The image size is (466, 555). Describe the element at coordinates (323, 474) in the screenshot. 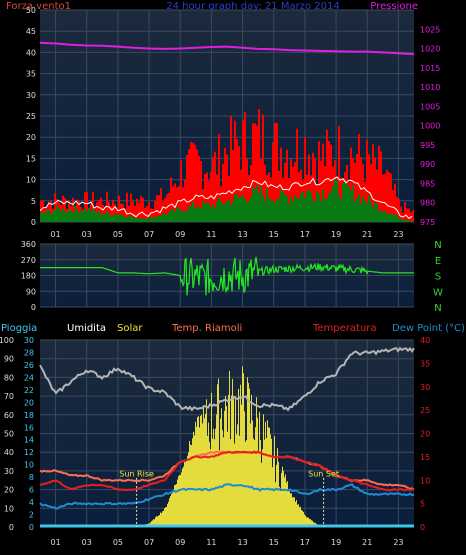

I see `sun-set-label: Sun Set` at that location.